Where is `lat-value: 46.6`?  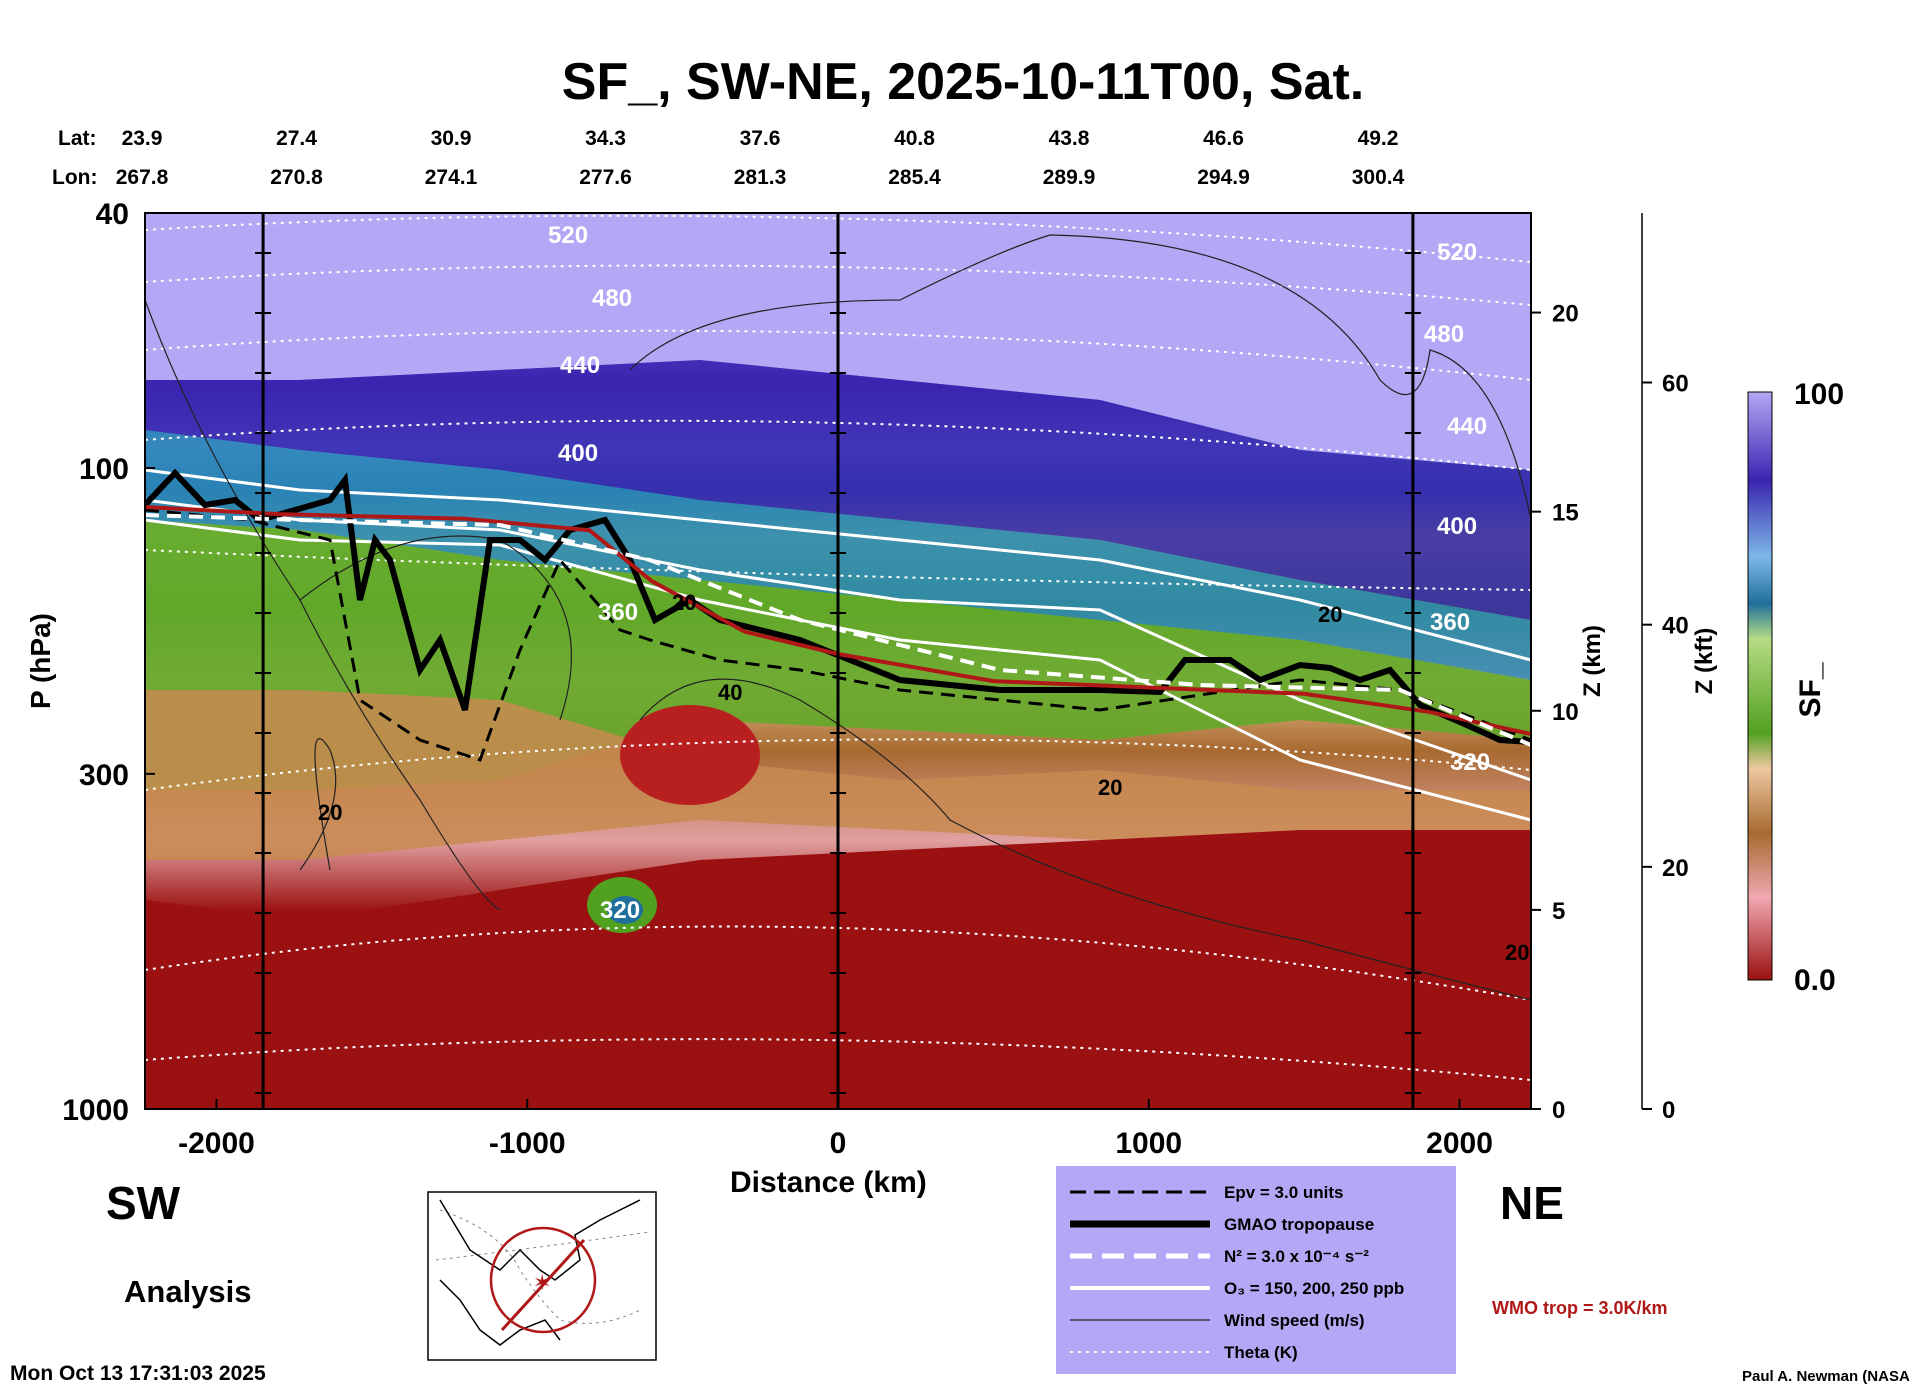
lat-value: 46.6 is located at coordinates (1223, 138).